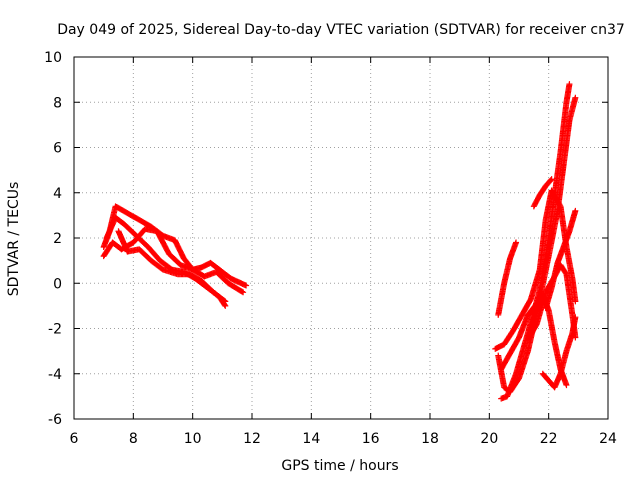  Describe the element at coordinates (193, 439) in the screenshot. I see `x-tick-label: 10` at that location.